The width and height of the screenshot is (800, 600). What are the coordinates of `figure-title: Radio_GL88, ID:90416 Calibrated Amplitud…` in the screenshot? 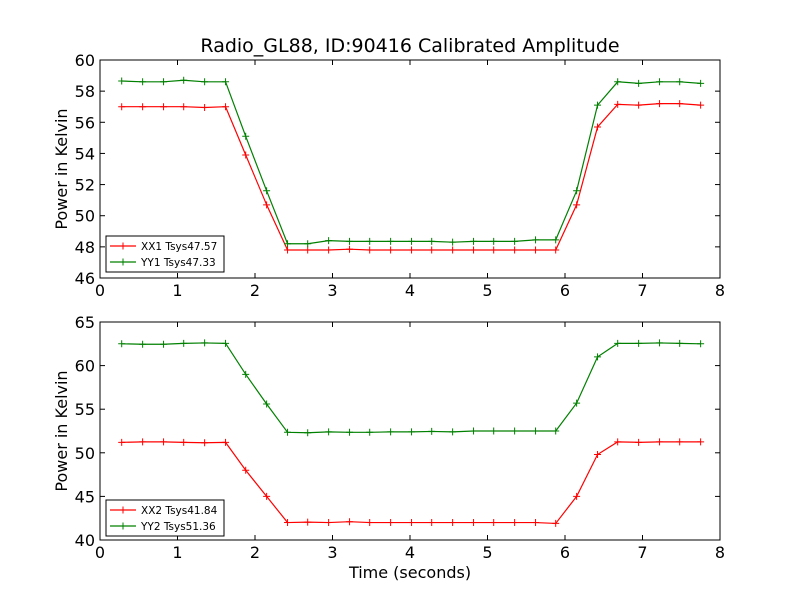 It's located at (409, 46).